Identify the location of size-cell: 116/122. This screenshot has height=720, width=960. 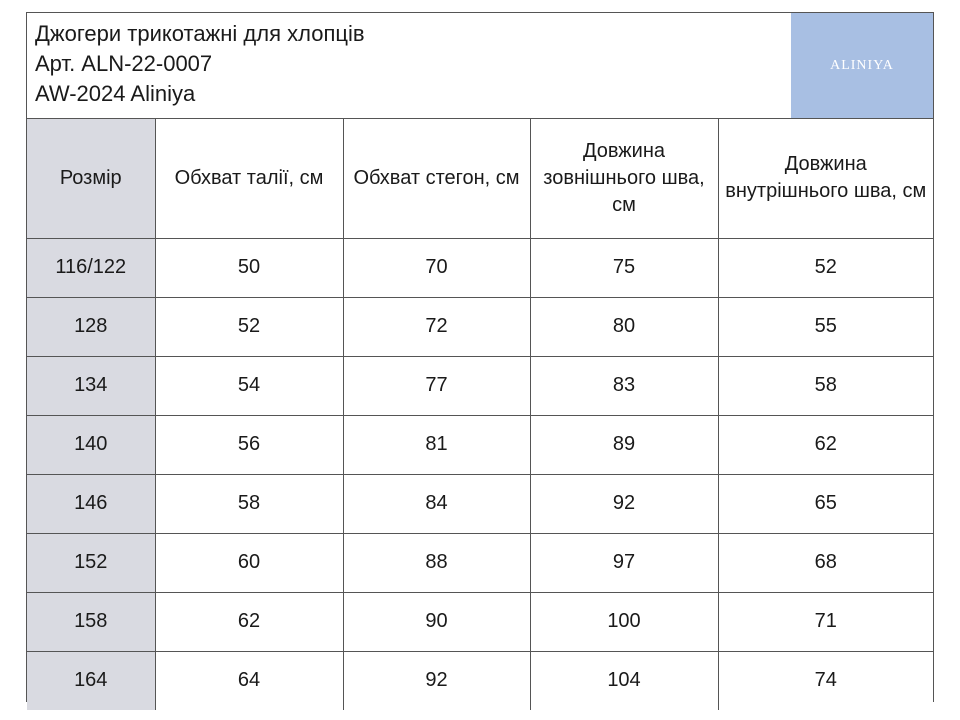
(91, 267).